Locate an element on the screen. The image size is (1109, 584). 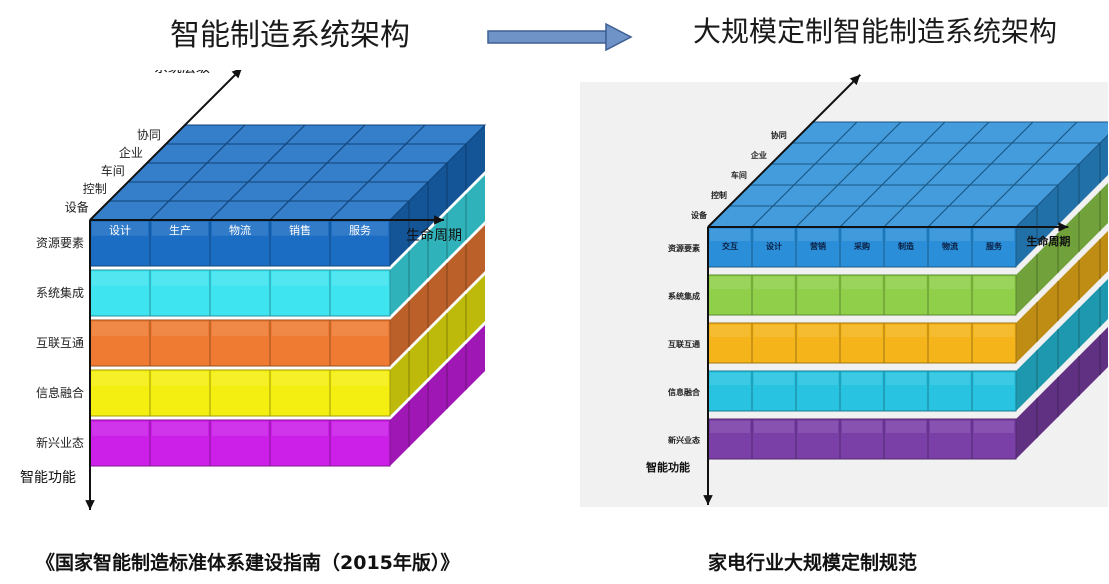
system-level-label: 车间 is located at coordinates (739, 175).